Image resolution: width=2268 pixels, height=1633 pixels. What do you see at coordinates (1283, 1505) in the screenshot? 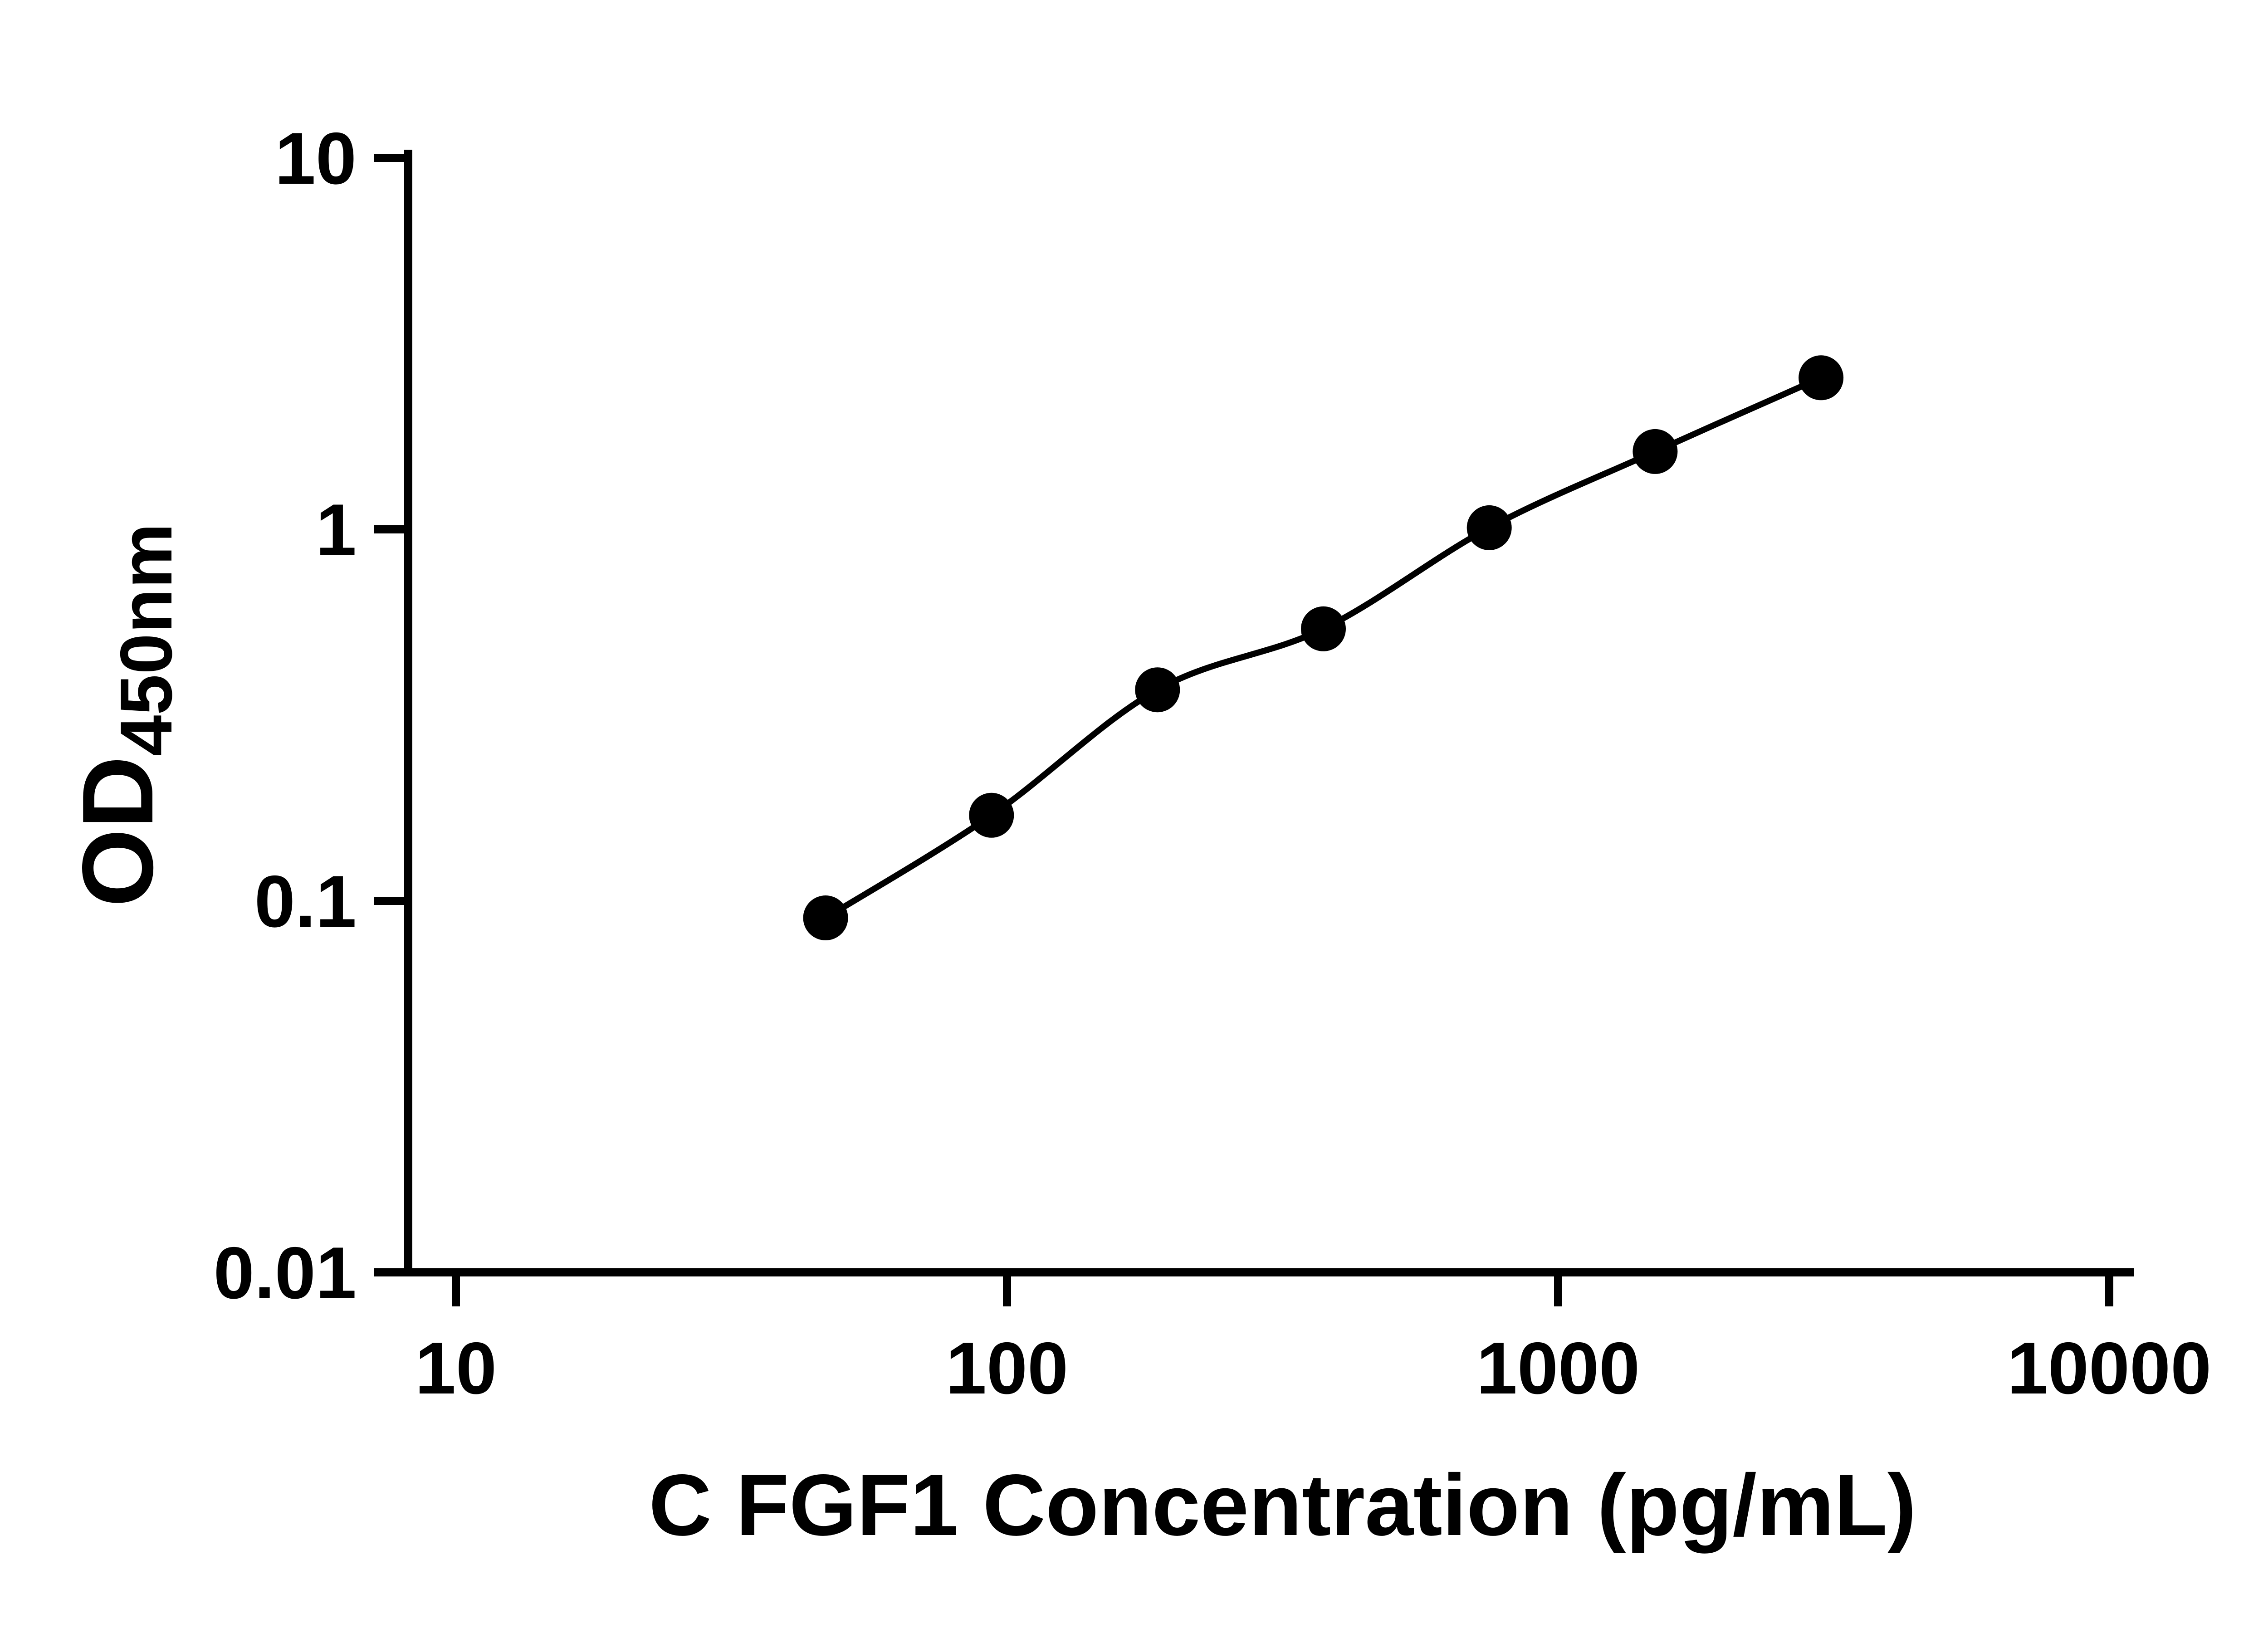
I see `x-axis-title: C FGF1 Concentration (pg/mL)` at bounding box center [1283, 1505].